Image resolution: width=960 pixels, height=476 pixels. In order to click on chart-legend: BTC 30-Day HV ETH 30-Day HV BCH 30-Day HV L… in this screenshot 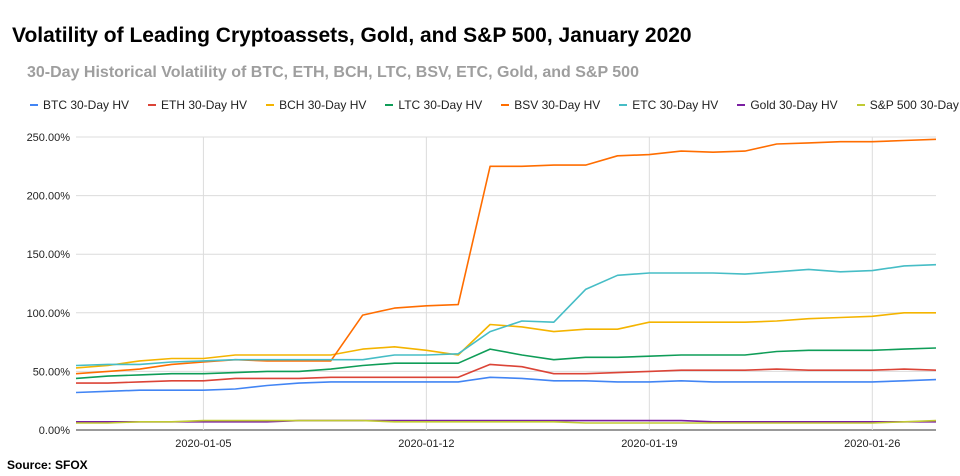, I will do `click(495, 105)`.